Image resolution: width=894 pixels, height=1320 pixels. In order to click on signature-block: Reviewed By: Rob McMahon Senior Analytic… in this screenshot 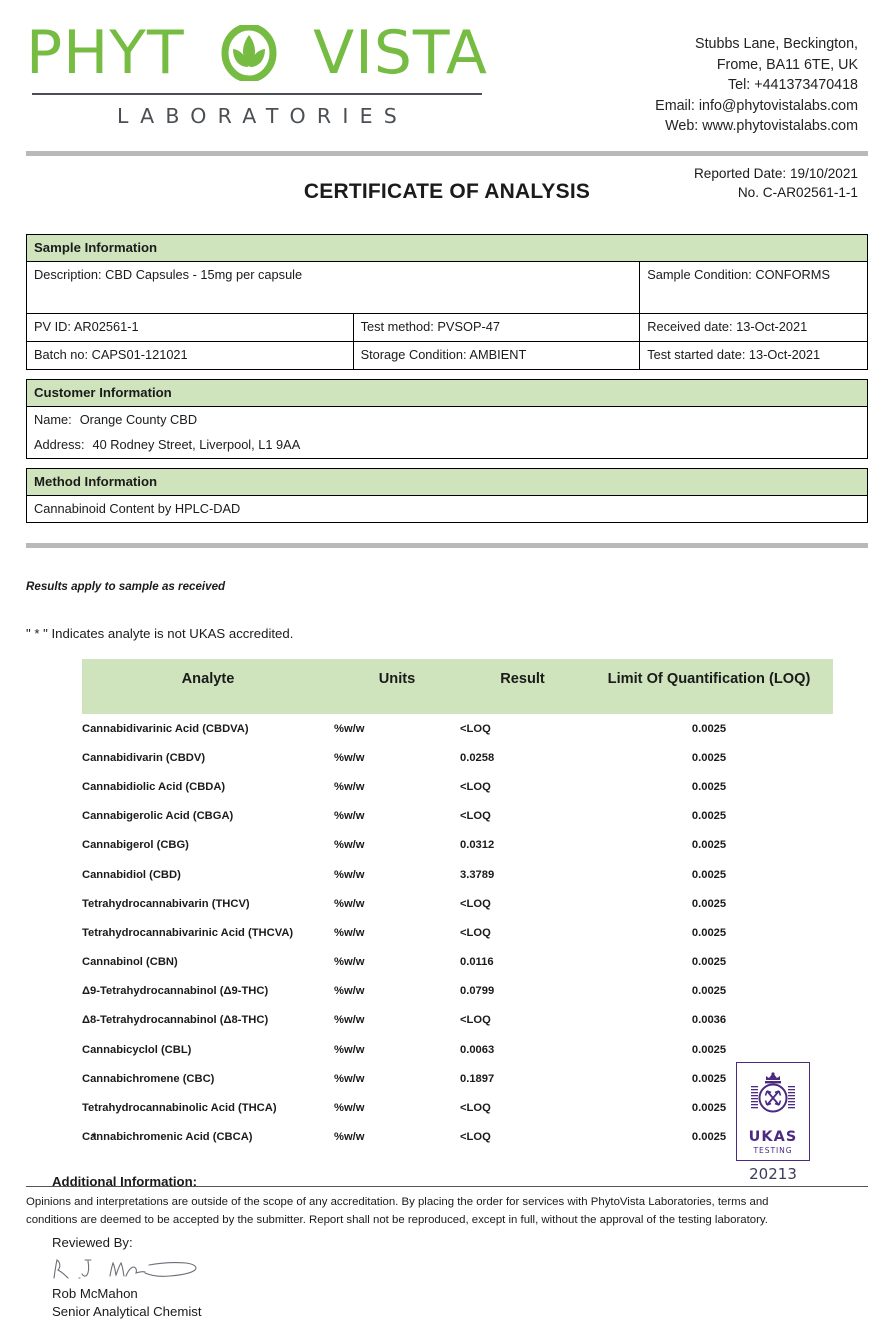, I will do `click(447, 1277)`.